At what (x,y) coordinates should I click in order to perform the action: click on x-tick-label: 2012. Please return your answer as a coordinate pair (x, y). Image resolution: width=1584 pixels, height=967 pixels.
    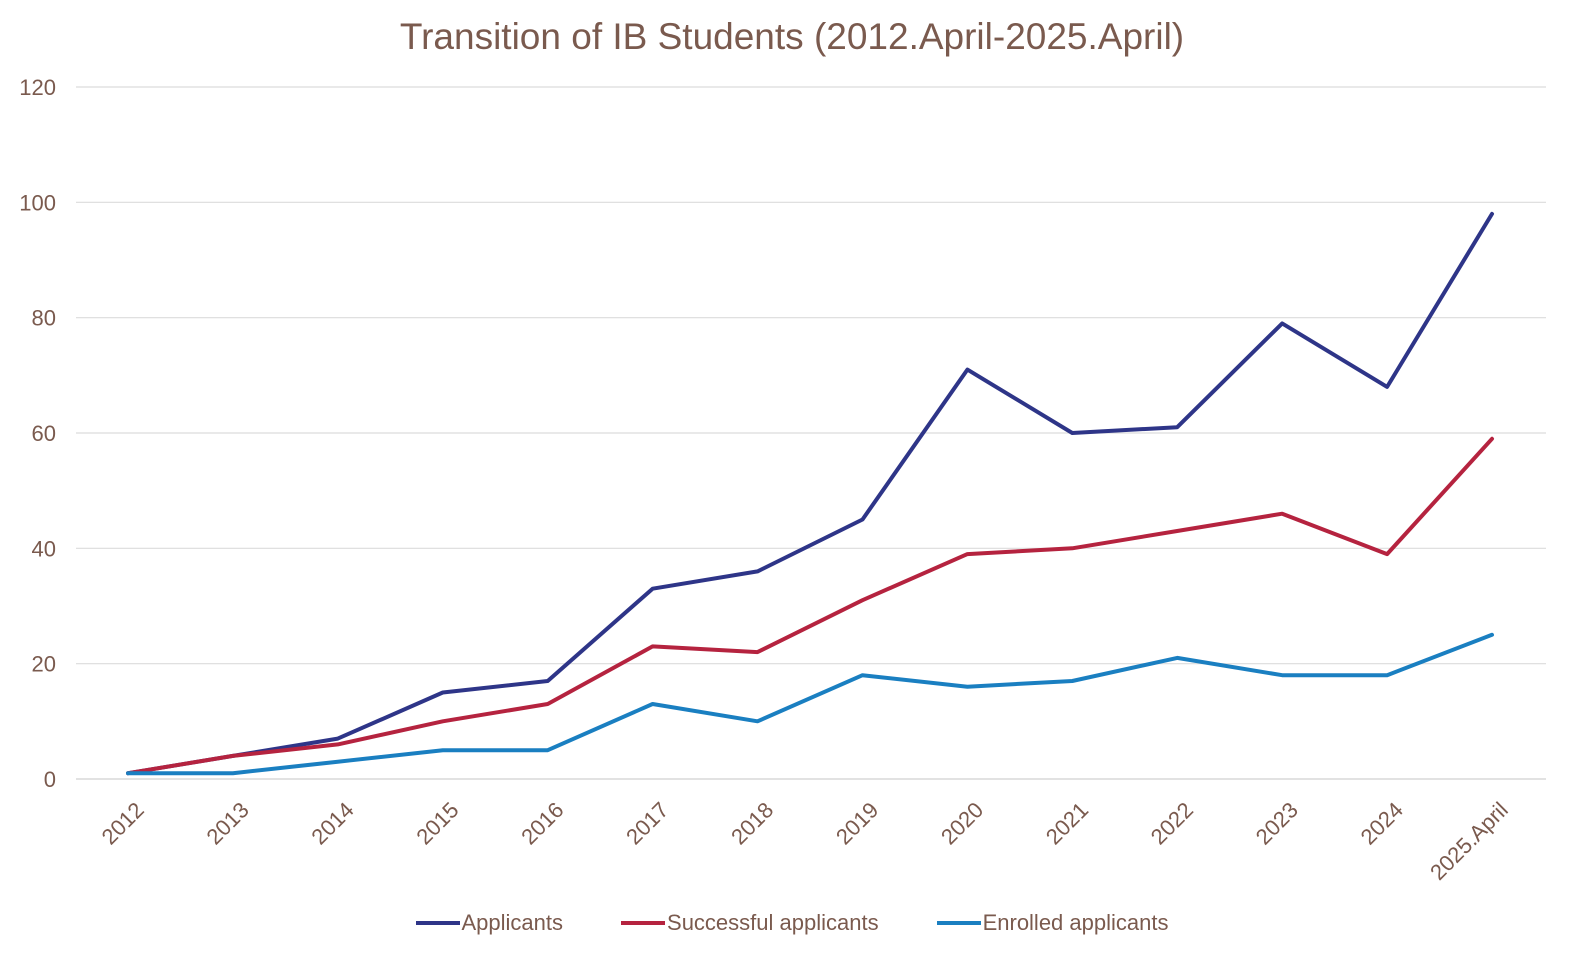
    Looking at the image, I should click on (123, 823).